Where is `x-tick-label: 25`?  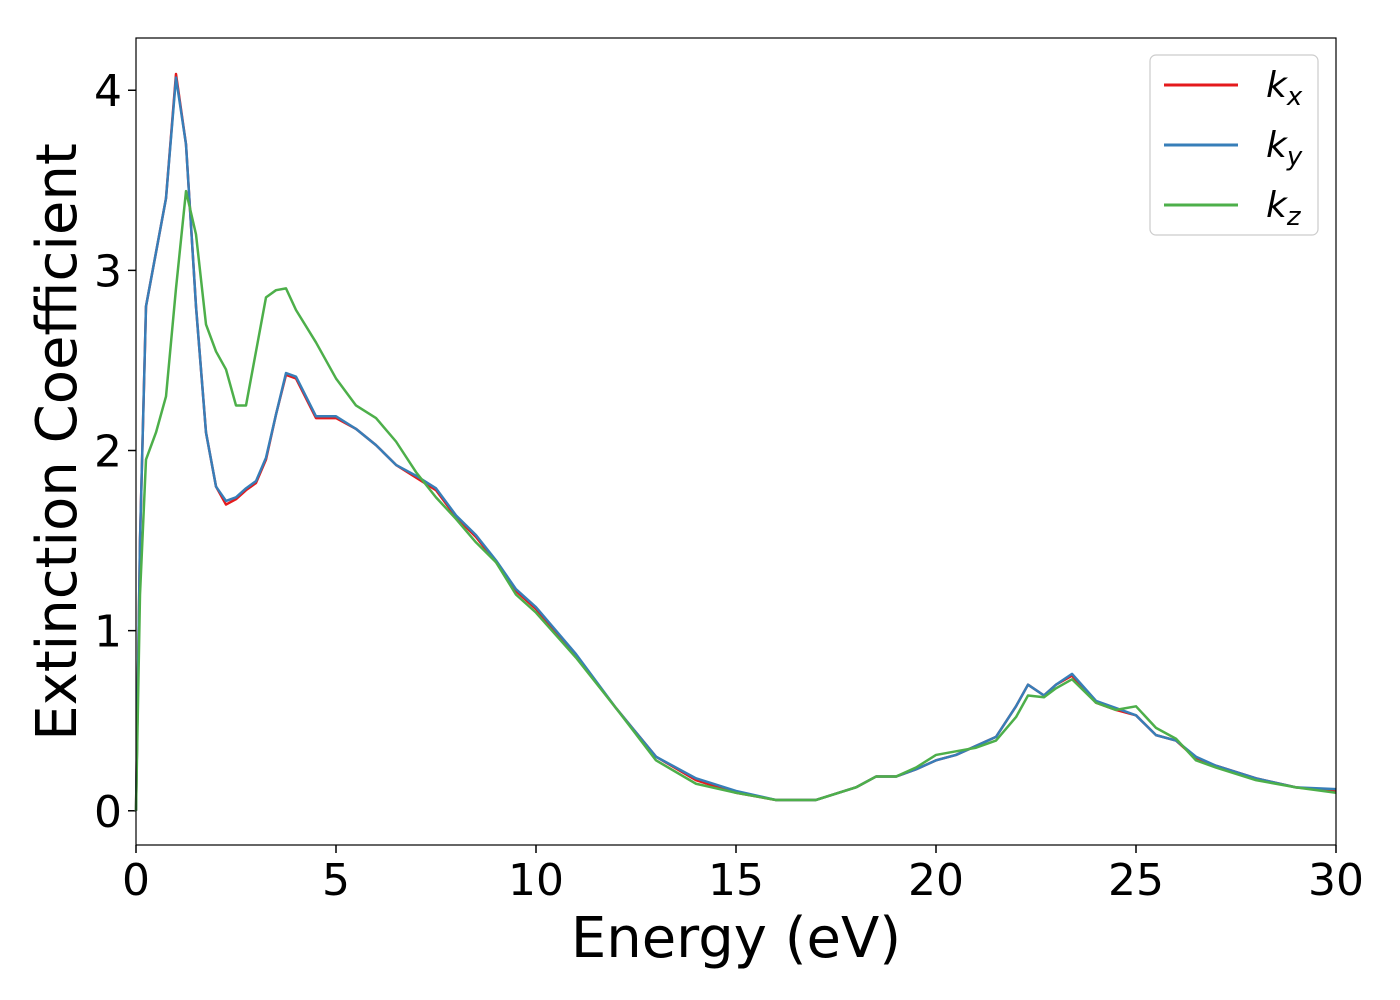
x-tick-label: 25 is located at coordinates (1136, 880).